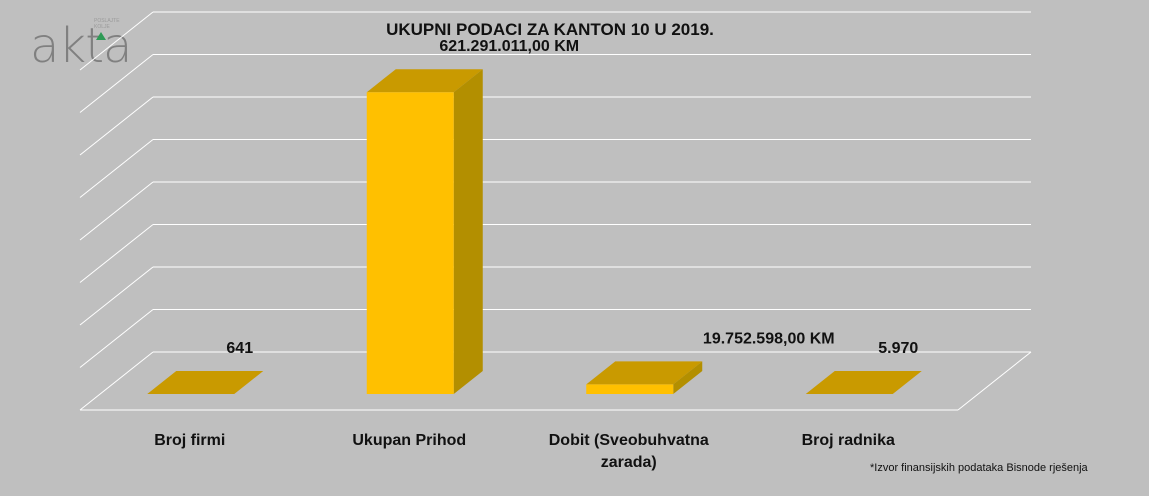 Image resolution: width=1149 pixels, height=496 pixels. I want to click on category-label-4: Broj radnika, so click(848, 440).